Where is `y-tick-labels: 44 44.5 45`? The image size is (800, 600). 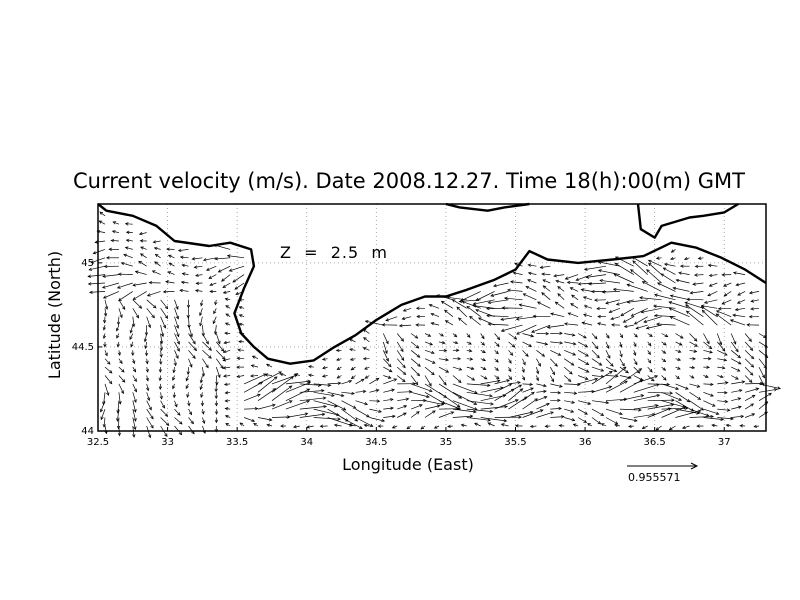 y-tick-labels: 44 44.5 45 is located at coordinates (83, 347).